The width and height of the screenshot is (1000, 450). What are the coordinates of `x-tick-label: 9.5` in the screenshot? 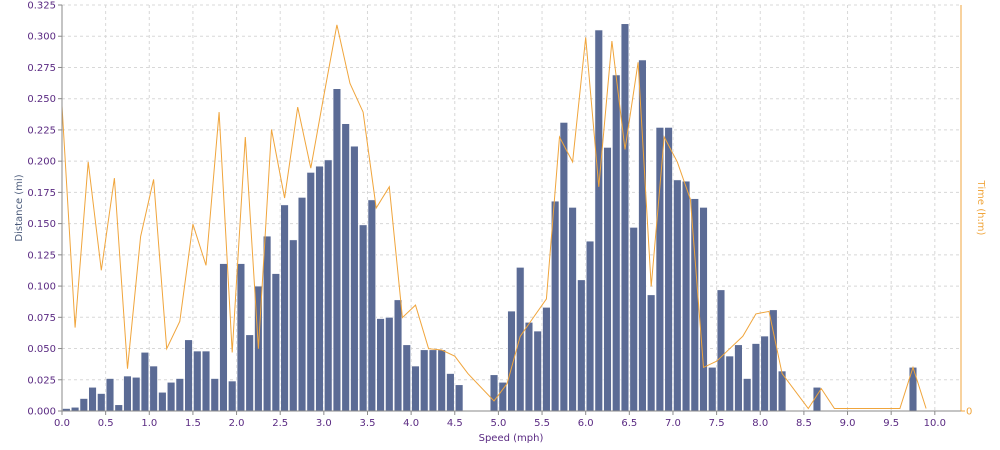 It's located at (891, 423).